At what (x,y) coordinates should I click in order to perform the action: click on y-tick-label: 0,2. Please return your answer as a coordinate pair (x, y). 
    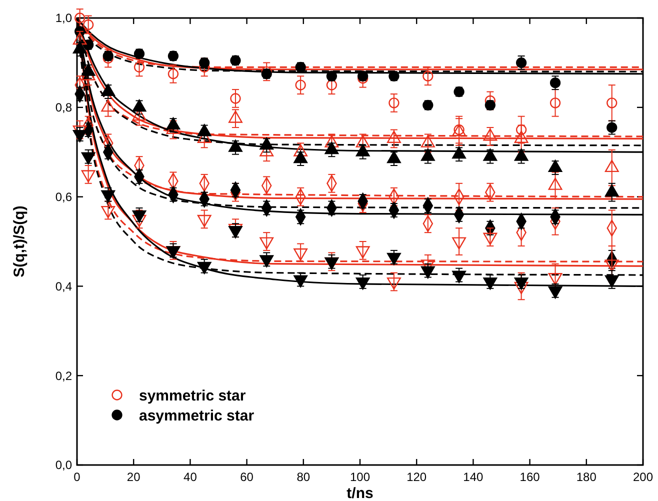
    Looking at the image, I should click on (63, 375).